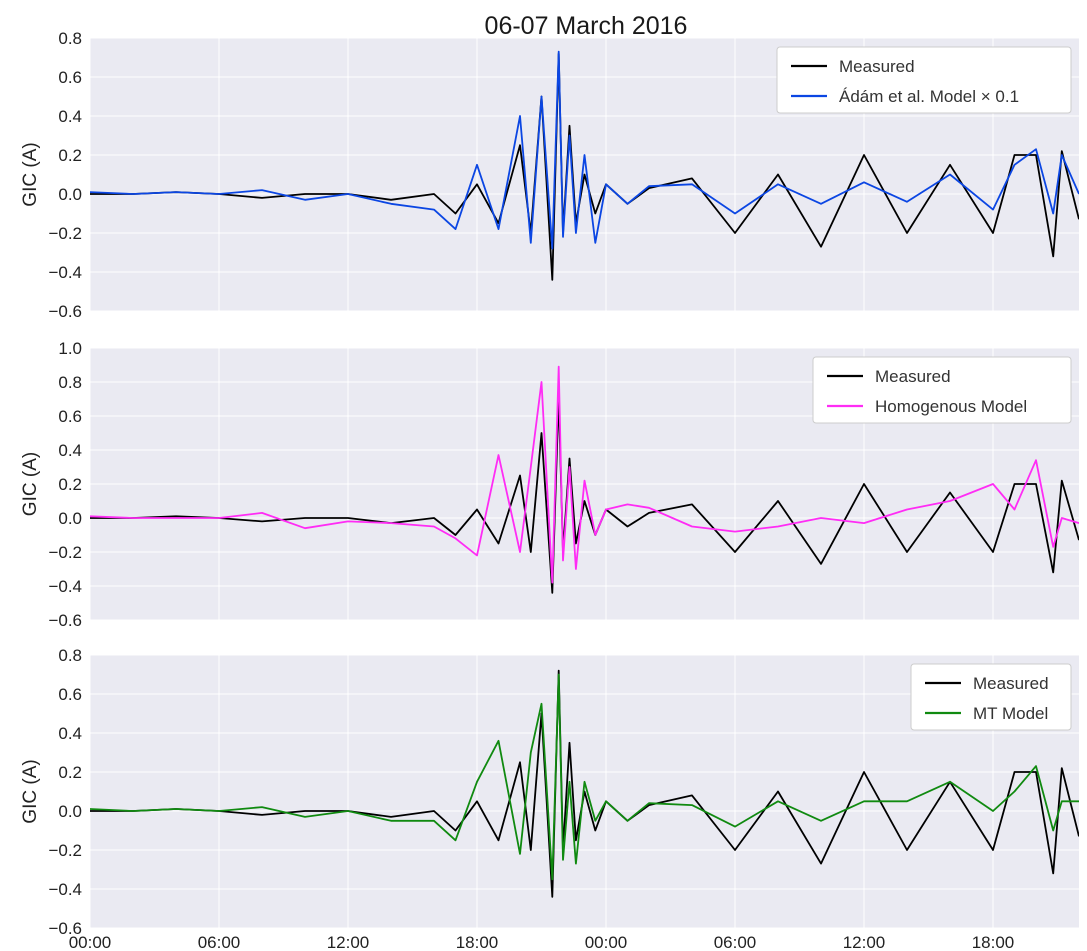 This screenshot has width=1087, height=951. Describe the element at coordinates (70, 348) in the screenshot. I see `y-tick-label: 1.0` at that location.